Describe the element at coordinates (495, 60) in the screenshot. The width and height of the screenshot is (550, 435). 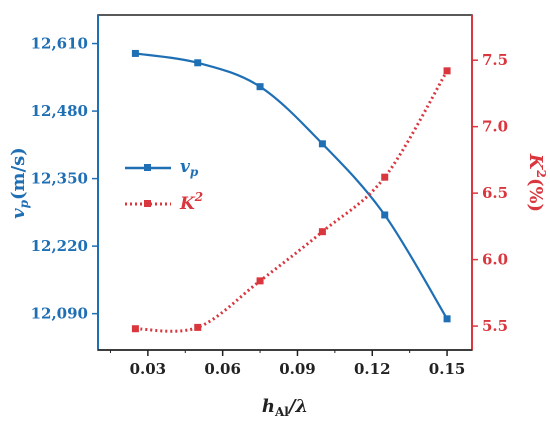
I see `right-tick-label: 7.5` at that location.